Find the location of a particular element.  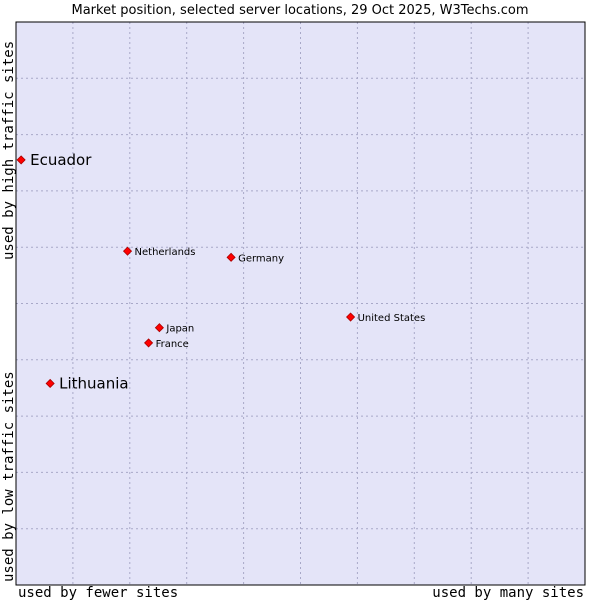

x-axis-label-high: used by many sites is located at coordinates (508, 592).